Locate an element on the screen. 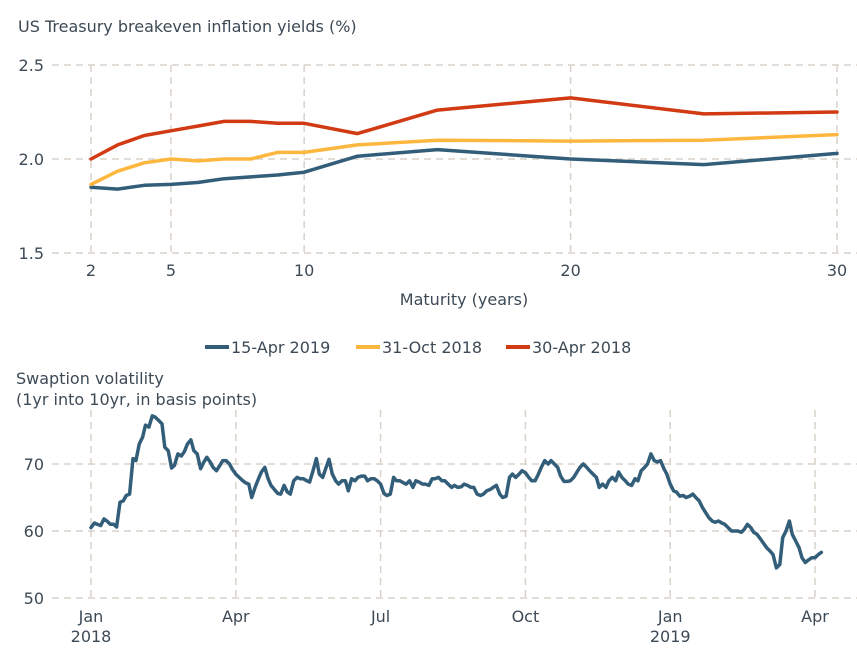  top-chart-y-ticks: 1.5 2.0 2.5 is located at coordinates (31, 159).